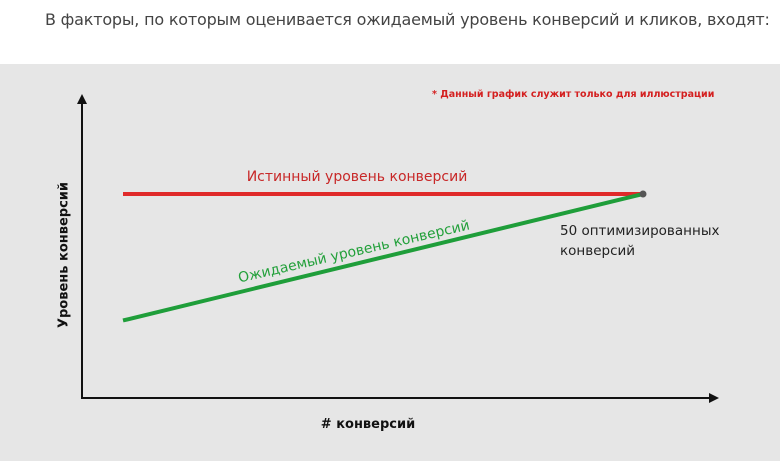  I want to click on y-axis-label: Уровень конверсий, so click(64, 255).